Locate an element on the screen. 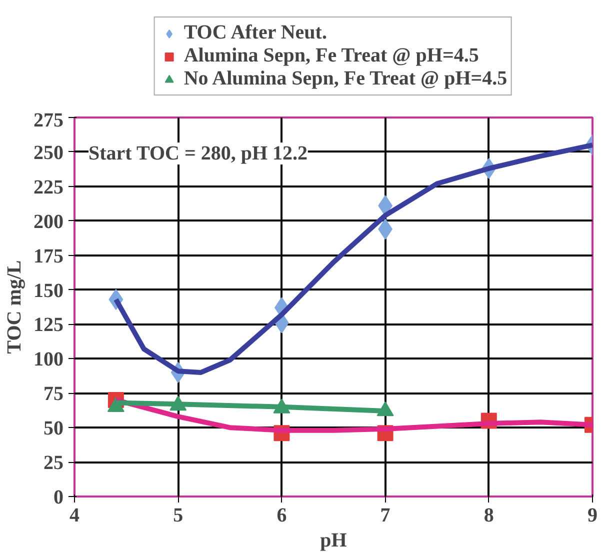 This screenshot has height=558, width=610. y-tick-label: 200 is located at coordinates (49, 221).